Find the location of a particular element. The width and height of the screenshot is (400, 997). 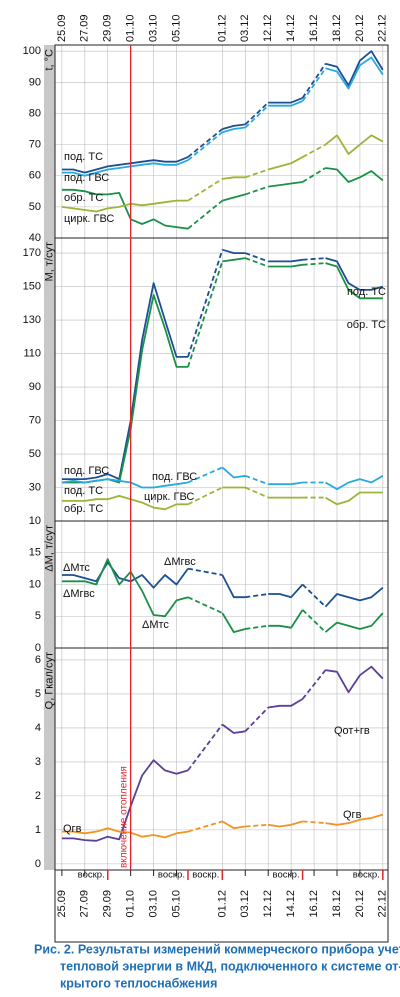

y-tick-label: 6 is located at coordinates (38, 660).